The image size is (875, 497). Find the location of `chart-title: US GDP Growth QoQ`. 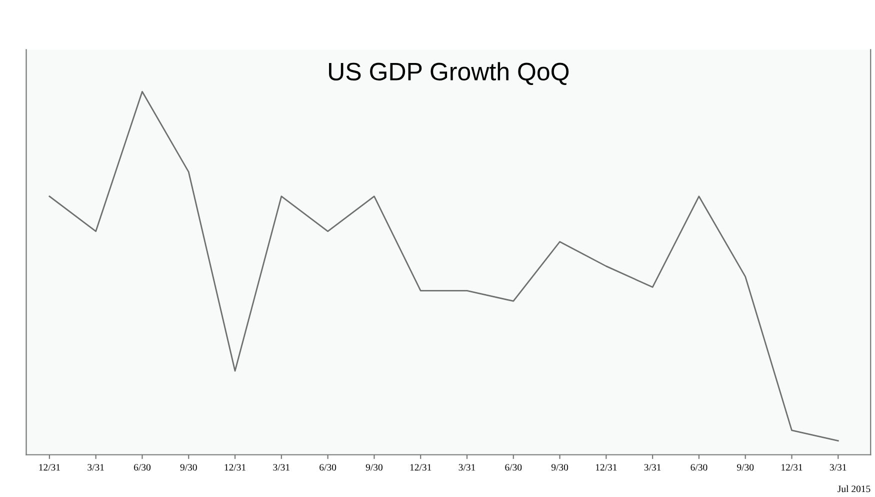

chart-title: US GDP Growth QoQ is located at coordinates (449, 73).